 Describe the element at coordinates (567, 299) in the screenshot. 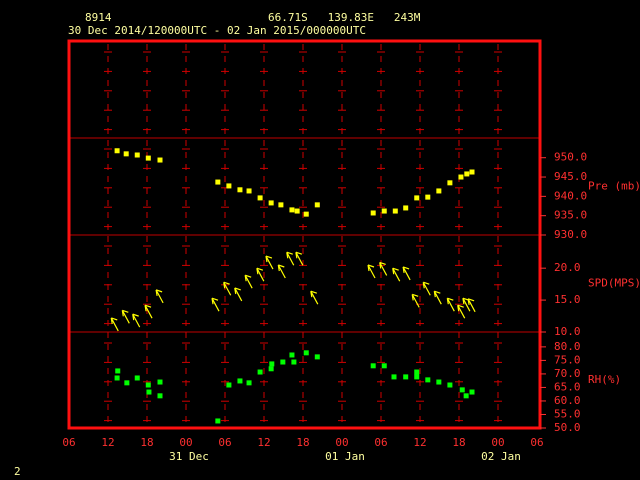

I see `y-tick-label: 15.0` at that location.